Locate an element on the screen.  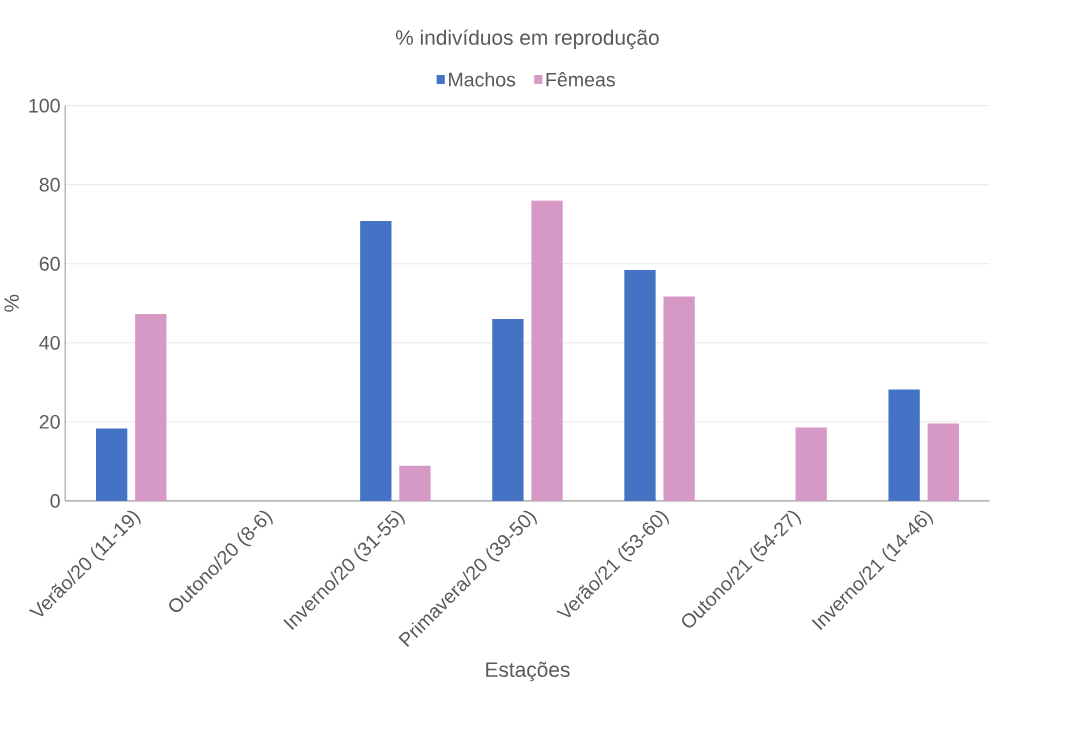
x-axis-title: Estações is located at coordinates (528, 671).